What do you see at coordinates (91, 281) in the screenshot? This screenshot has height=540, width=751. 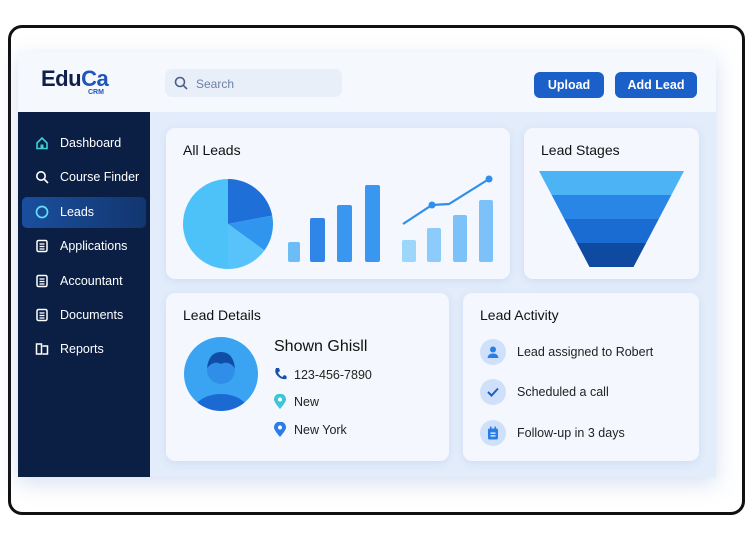 I see `sidebar-item-label: Accountant` at bounding box center [91, 281].